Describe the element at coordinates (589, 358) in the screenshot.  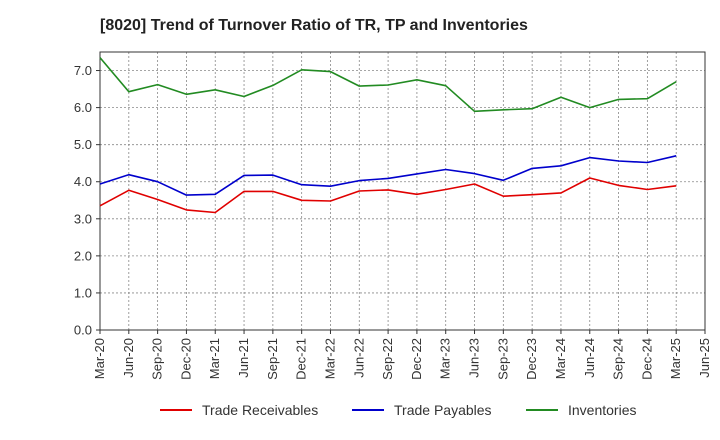
I see `x-tick-label: Jun-24` at that location.